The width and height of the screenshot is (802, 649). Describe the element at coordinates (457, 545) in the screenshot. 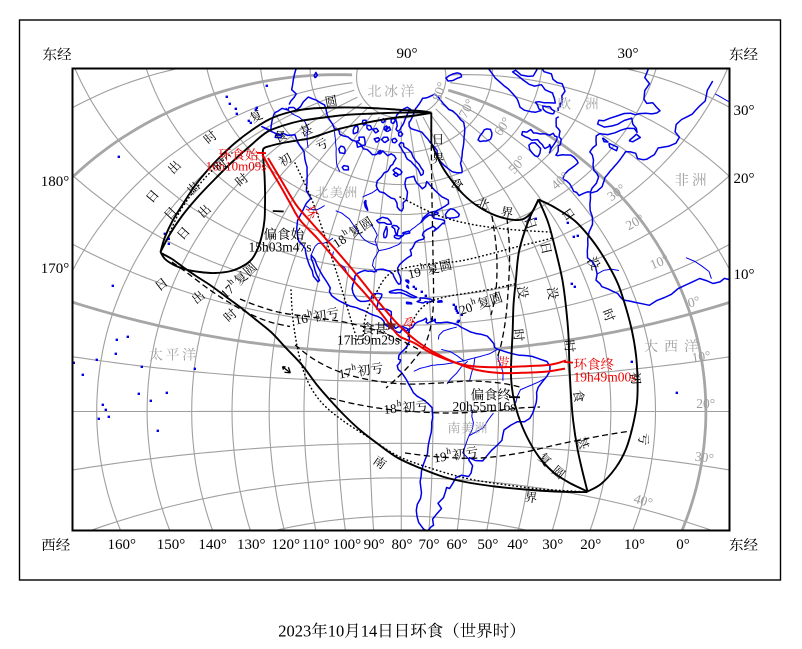

I see `svg-text: 60°` at that location.